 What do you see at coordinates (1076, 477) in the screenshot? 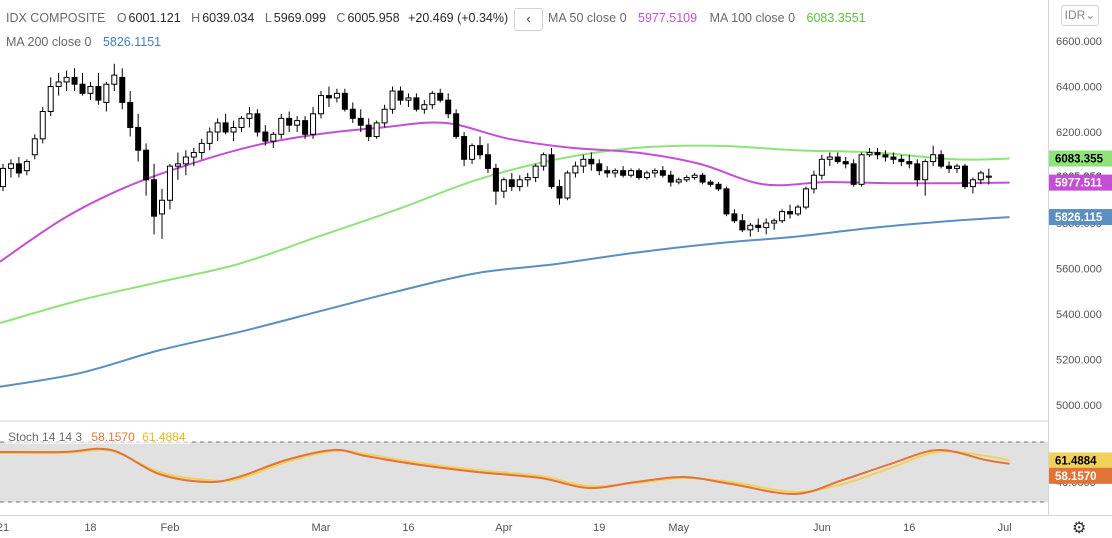
I see `stoch-badge-label: 58.1570` at bounding box center [1076, 477].